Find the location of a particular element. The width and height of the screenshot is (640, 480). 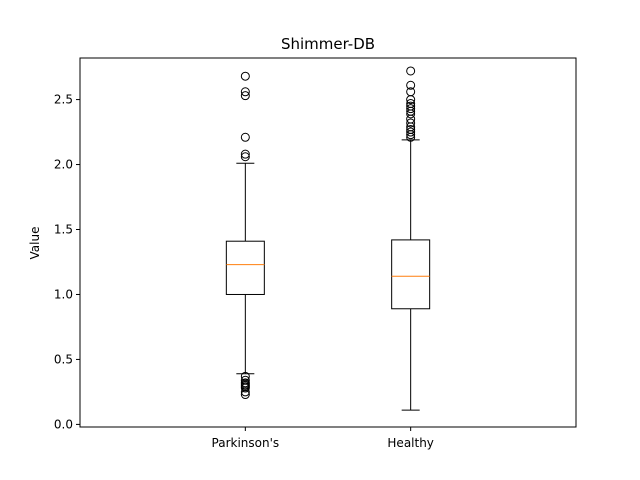

chart-title: Shimmer-DB is located at coordinates (328, 44).